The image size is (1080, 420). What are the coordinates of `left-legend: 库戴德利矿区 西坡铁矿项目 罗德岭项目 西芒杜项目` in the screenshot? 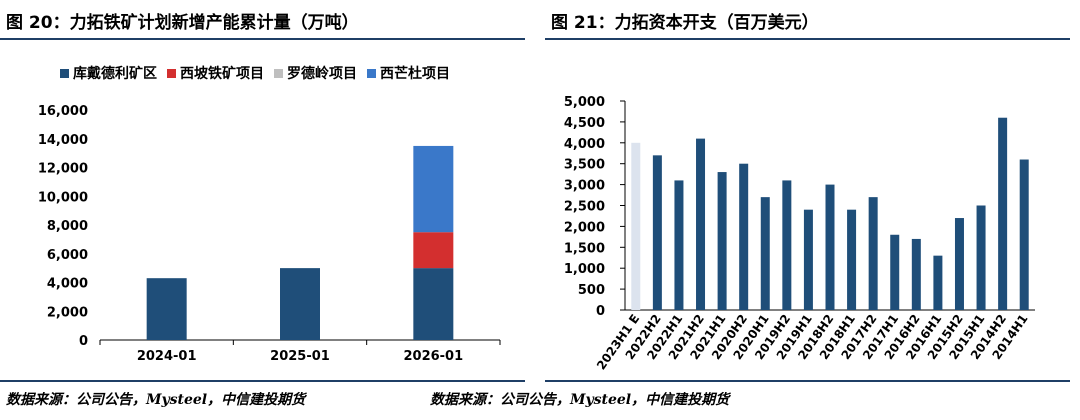 It's located at (255, 73).